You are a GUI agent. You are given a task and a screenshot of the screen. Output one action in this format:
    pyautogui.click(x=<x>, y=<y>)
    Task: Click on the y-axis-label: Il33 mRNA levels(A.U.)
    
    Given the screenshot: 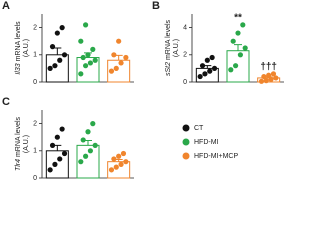 What is the action you would take?
    pyautogui.click(x=22, y=48)
    